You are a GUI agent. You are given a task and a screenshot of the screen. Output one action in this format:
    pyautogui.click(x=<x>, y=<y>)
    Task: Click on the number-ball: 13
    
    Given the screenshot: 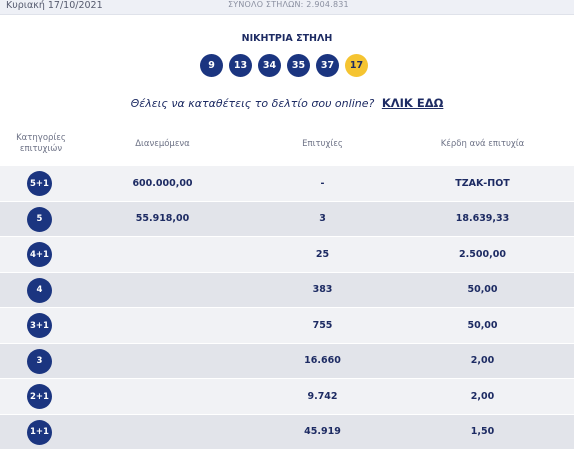 What is the action you would take?
    pyautogui.click(x=240, y=65)
    